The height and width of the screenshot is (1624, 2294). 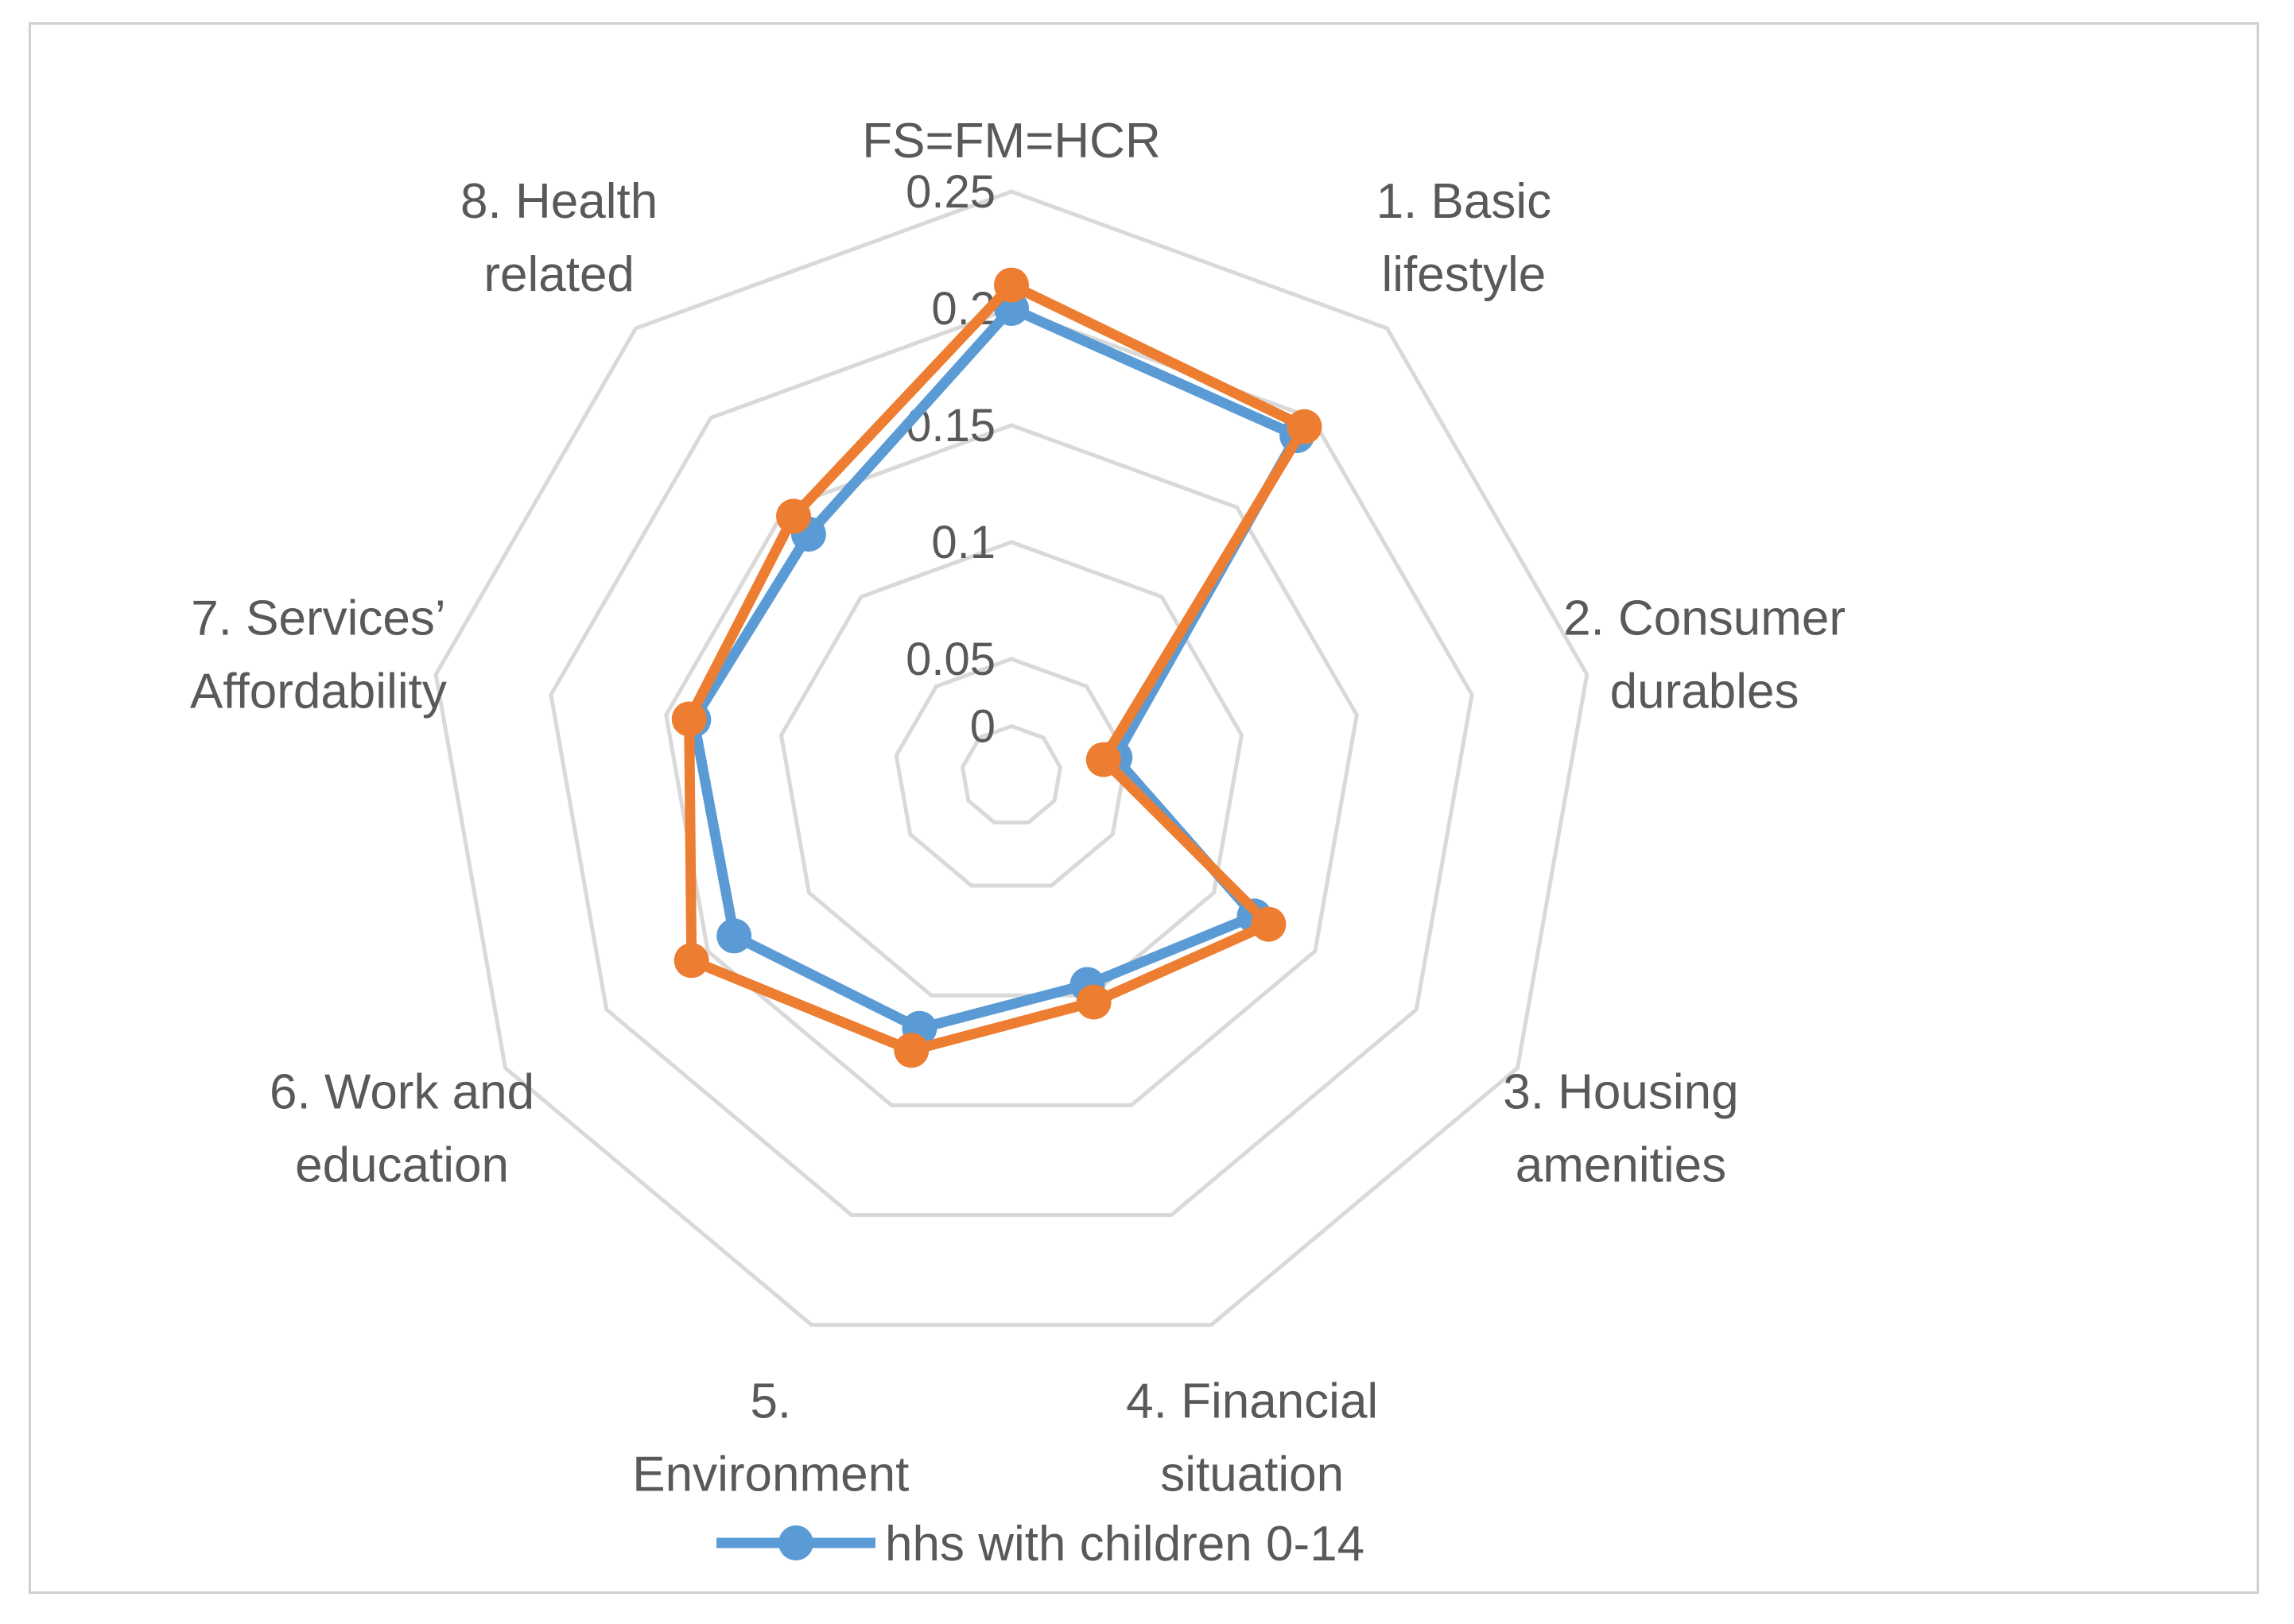 What do you see at coordinates (559, 238) in the screenshot?
I see `axis-label-8: 8. Health related` at bounding box center [559, 238].